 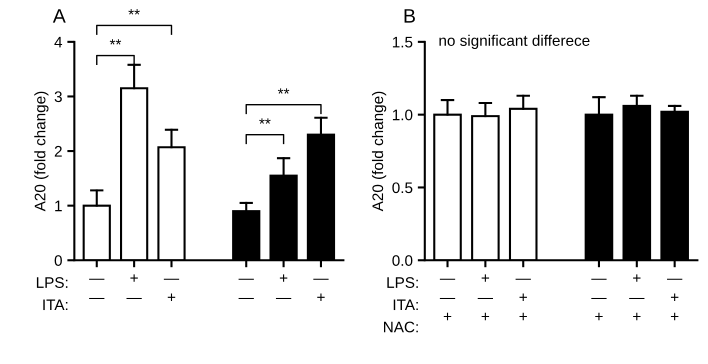 I want to click on y-tick-label: 0, so click(x=58, y=260).